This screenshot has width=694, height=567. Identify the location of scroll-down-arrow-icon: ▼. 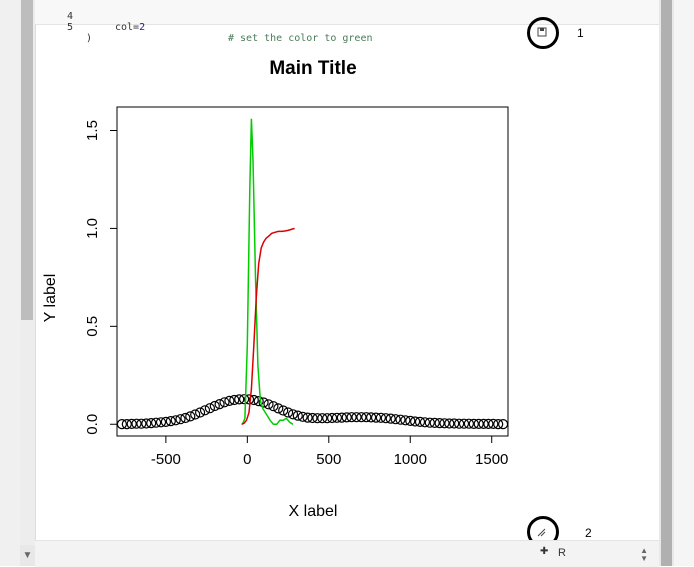
(27, 555).